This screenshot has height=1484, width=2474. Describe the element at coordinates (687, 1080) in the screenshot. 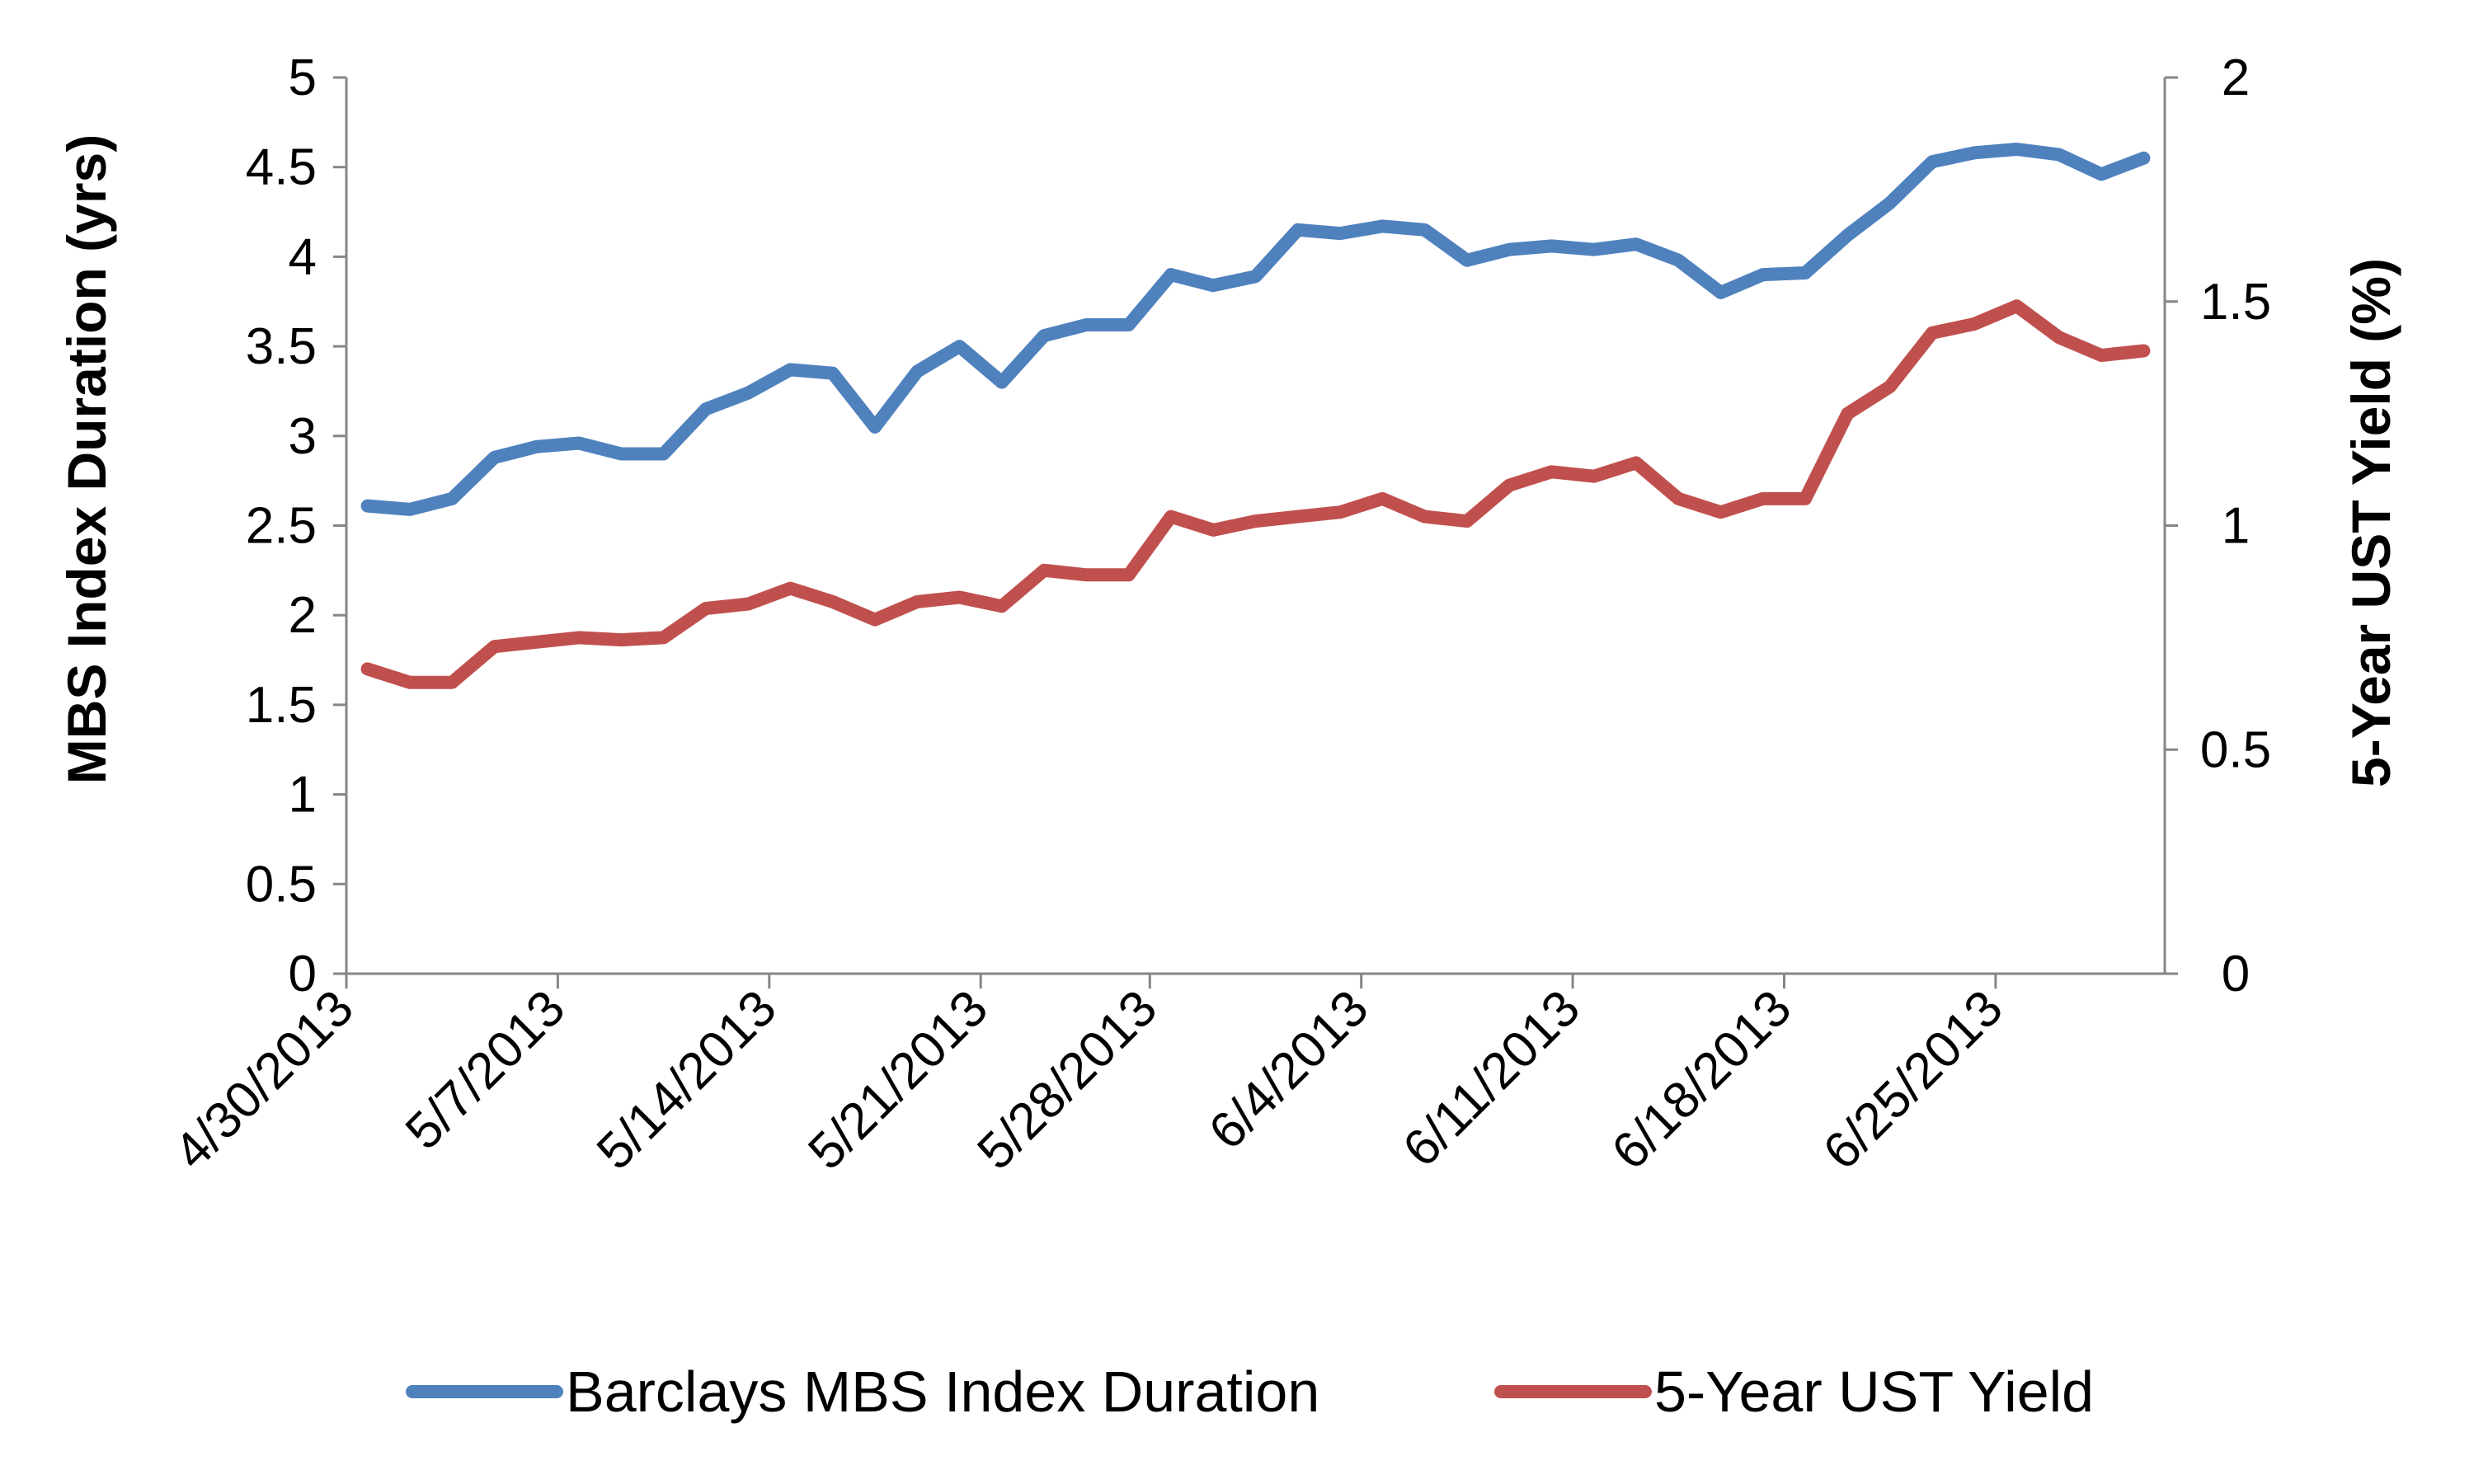

I see `x-tick-label: 5/14/2013` at that location.